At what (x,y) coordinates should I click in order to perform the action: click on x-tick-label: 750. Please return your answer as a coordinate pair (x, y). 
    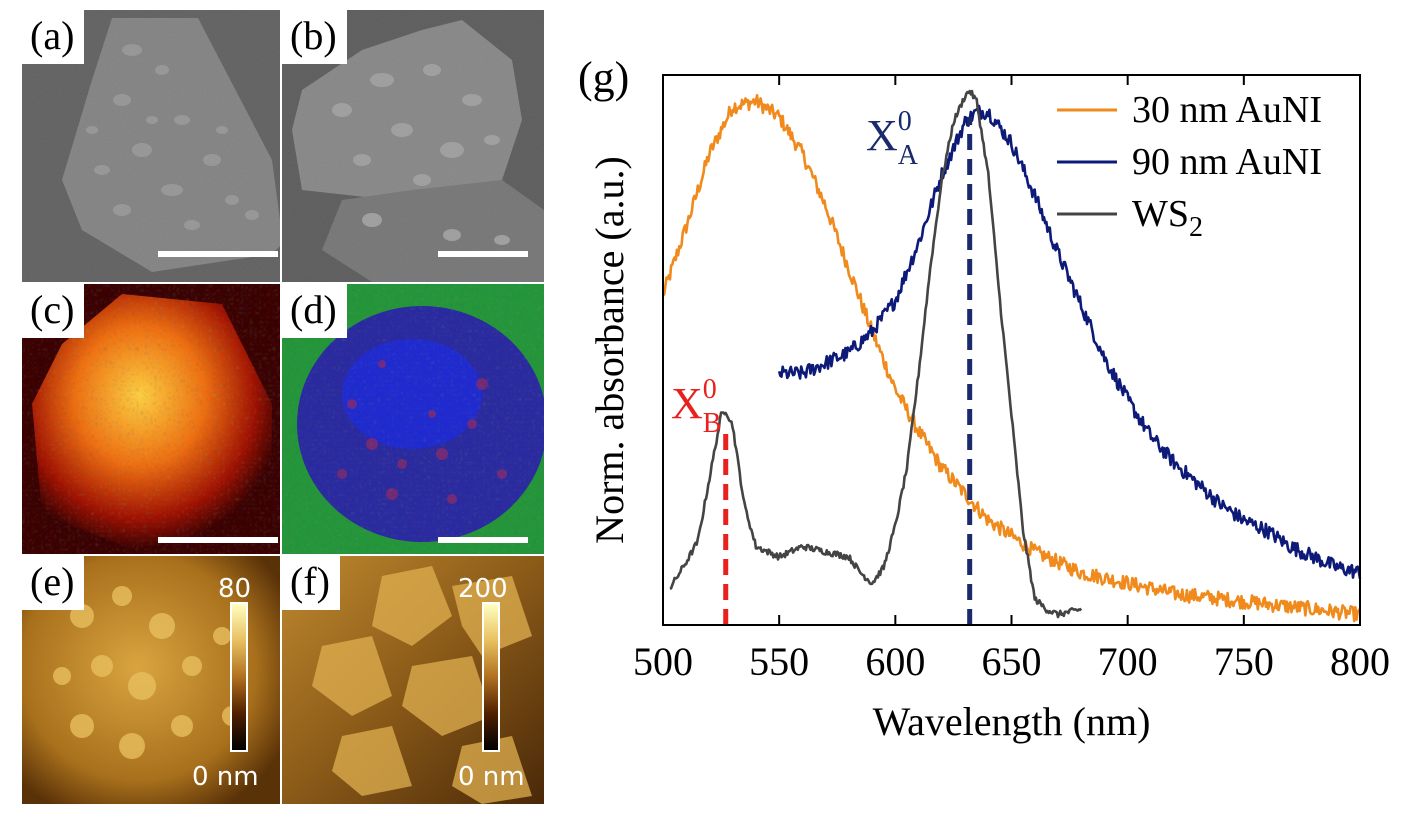
    Looking at the image, I should click on (1244, 661).